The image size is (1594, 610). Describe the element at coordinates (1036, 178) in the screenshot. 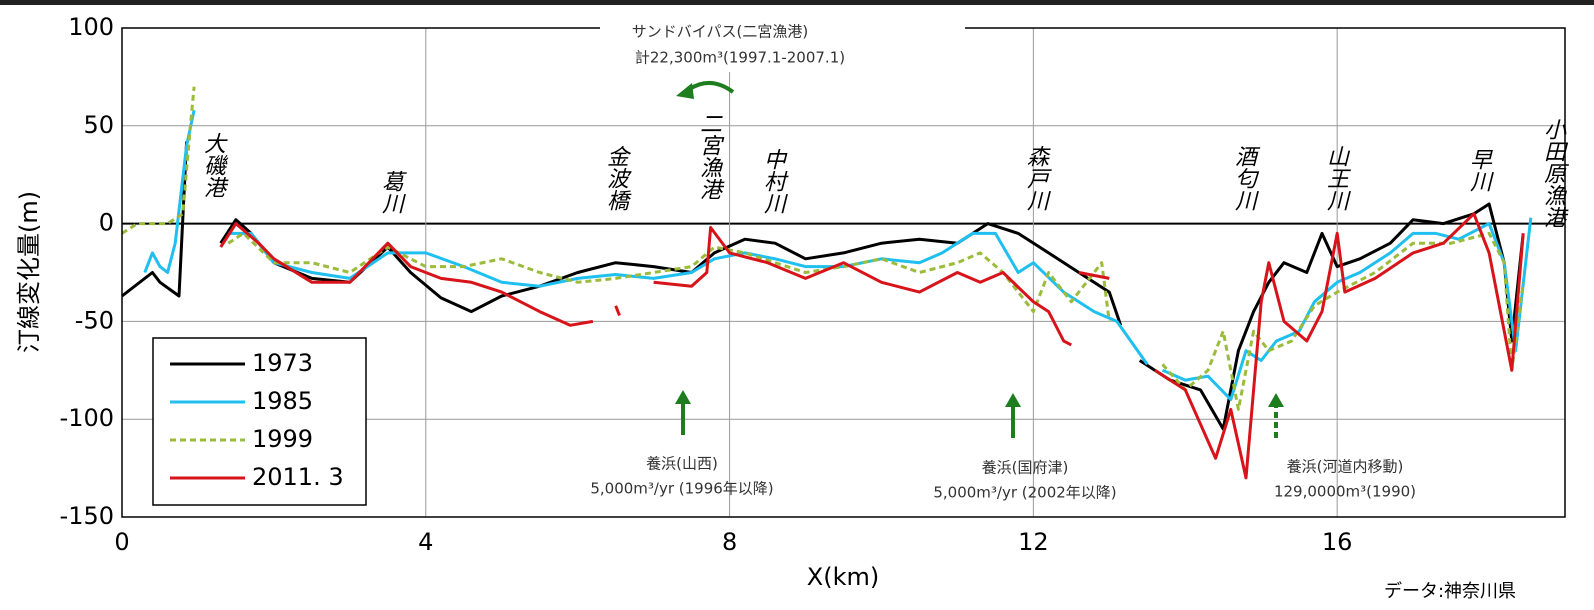

I see `landmark-label: 森戸川` at that location.